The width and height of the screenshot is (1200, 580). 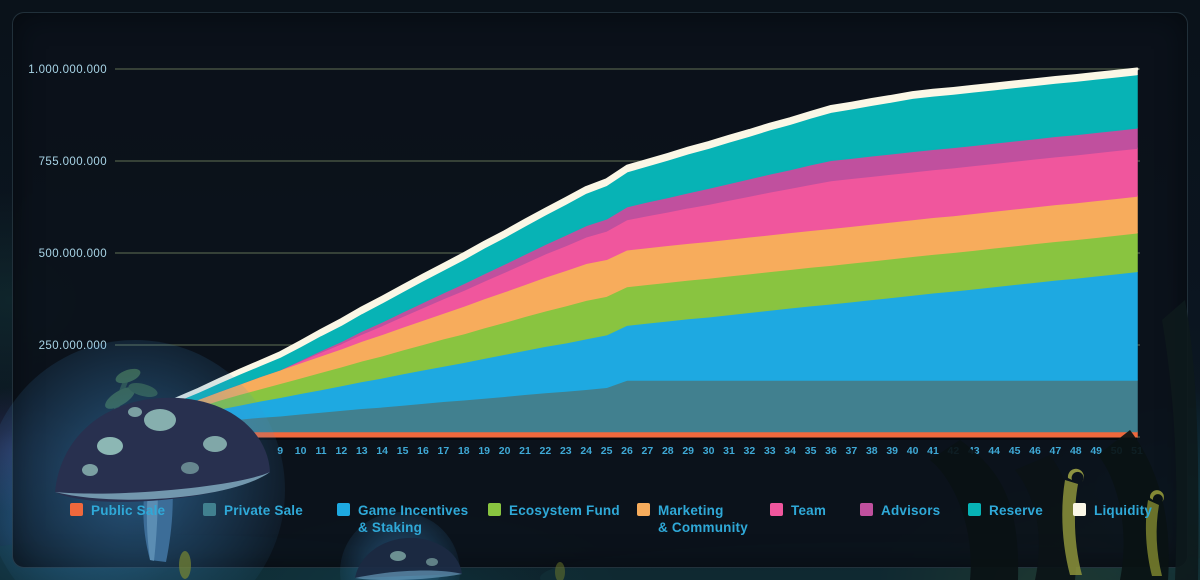 What do you see at coordinates (158, 451) in the screenshot?
I see `x-tick-label: 3` at bounding box center [158, 451].